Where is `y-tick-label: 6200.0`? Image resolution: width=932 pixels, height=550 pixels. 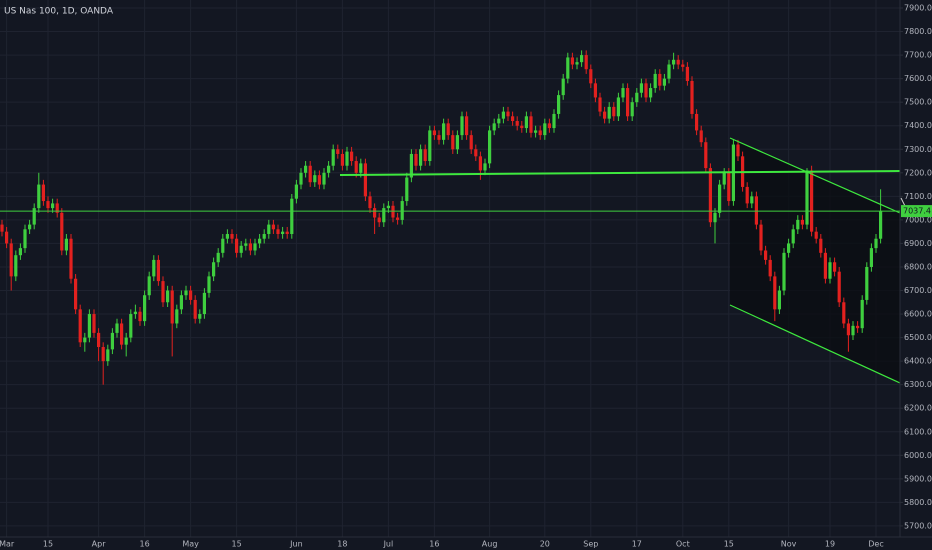 y-tick-label: 6200.0 is located at coordinates (918, 408).